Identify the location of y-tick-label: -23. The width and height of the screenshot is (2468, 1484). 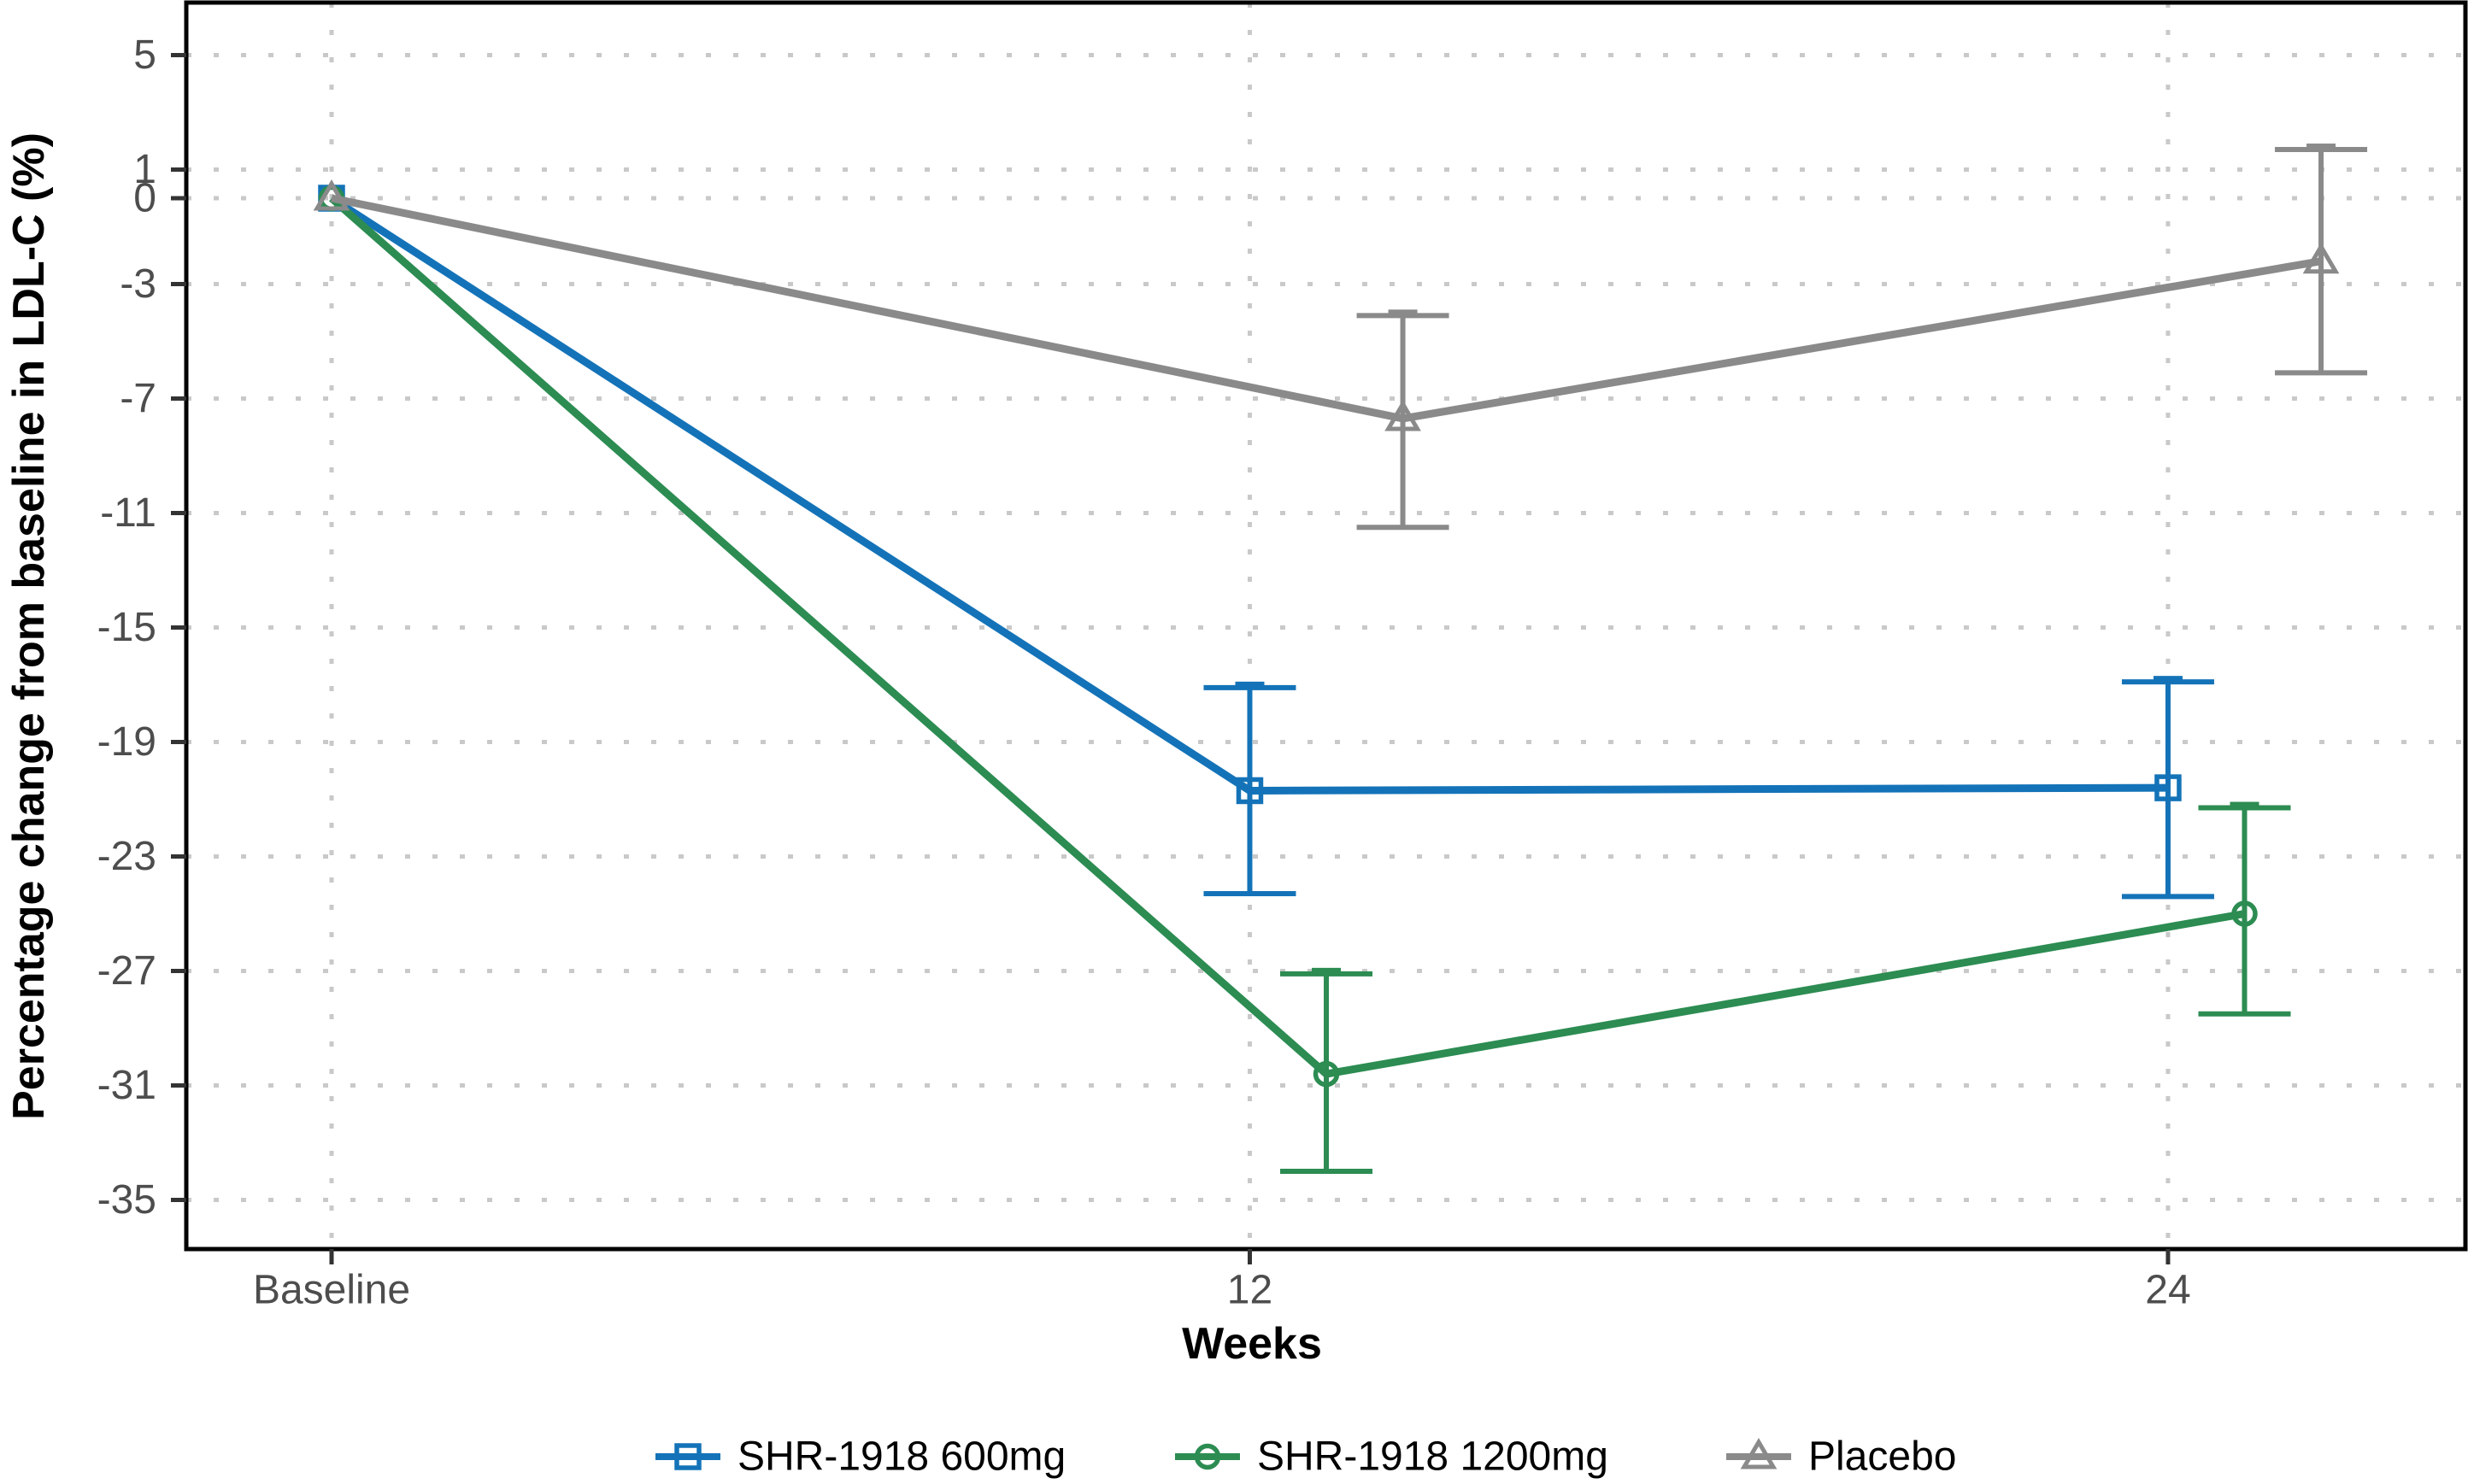
(126, 856).